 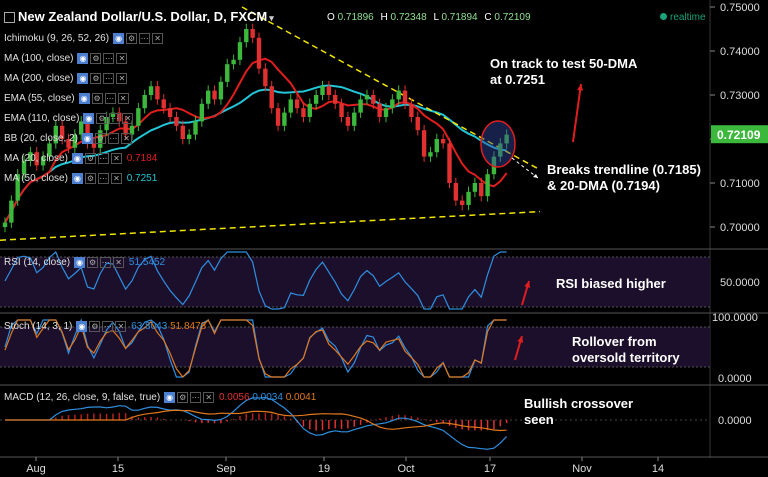 I want to click on legend-ma50: MA (50, close) ◉ ⚙ ⋯ ✕ 0.7251, so click(x=80, y=178).